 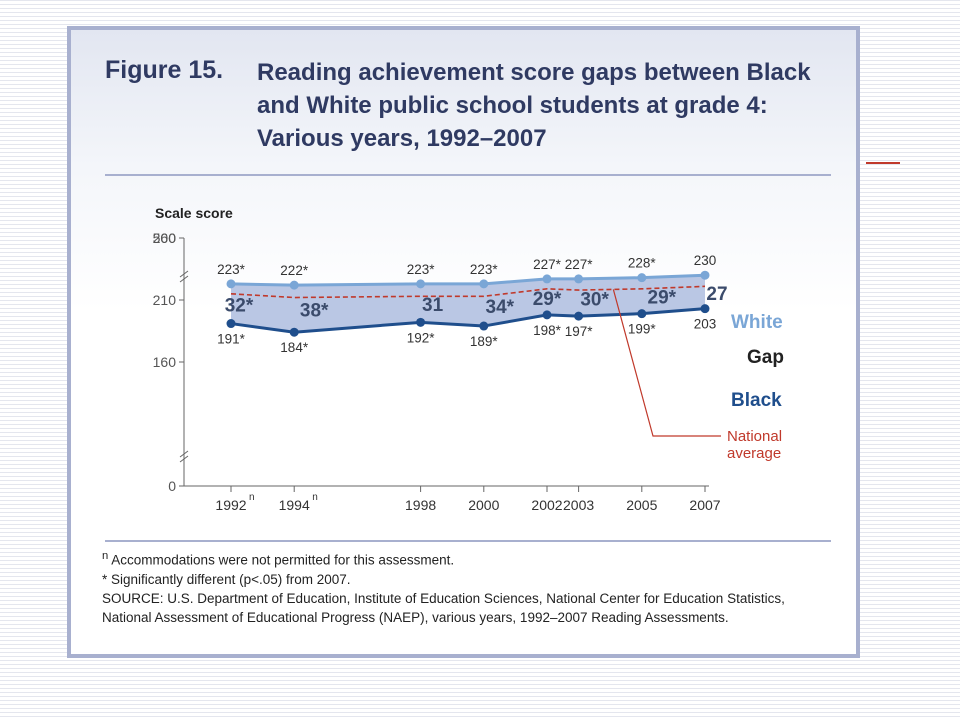 I want to click on black-value-label: 197*, so click(x=579, y=331).